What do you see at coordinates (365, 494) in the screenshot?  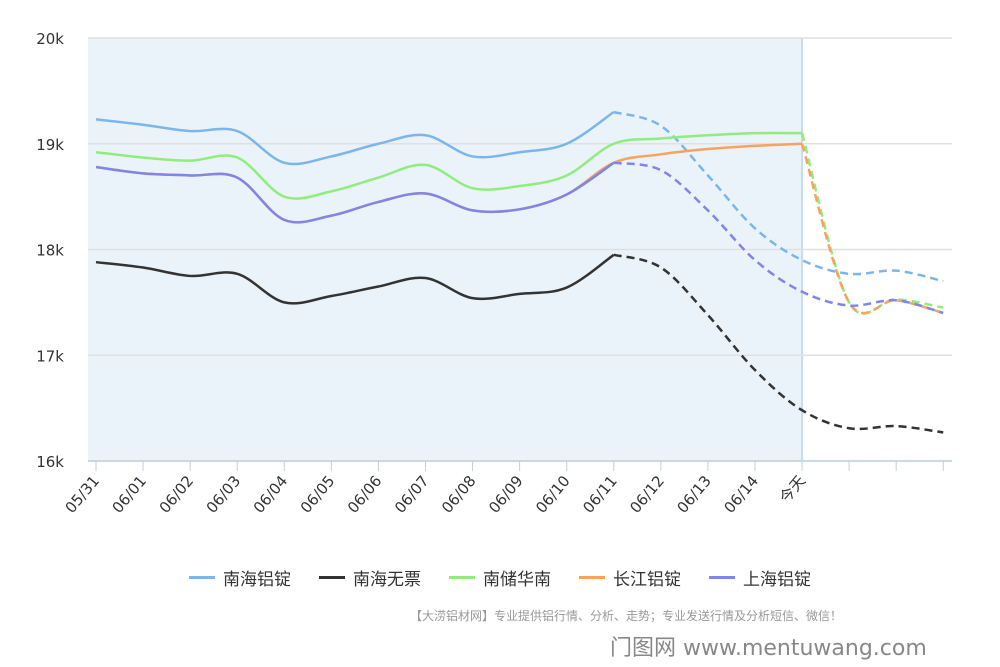 I see `x-tick-label: 06/06` at bounding box center [365, 494].